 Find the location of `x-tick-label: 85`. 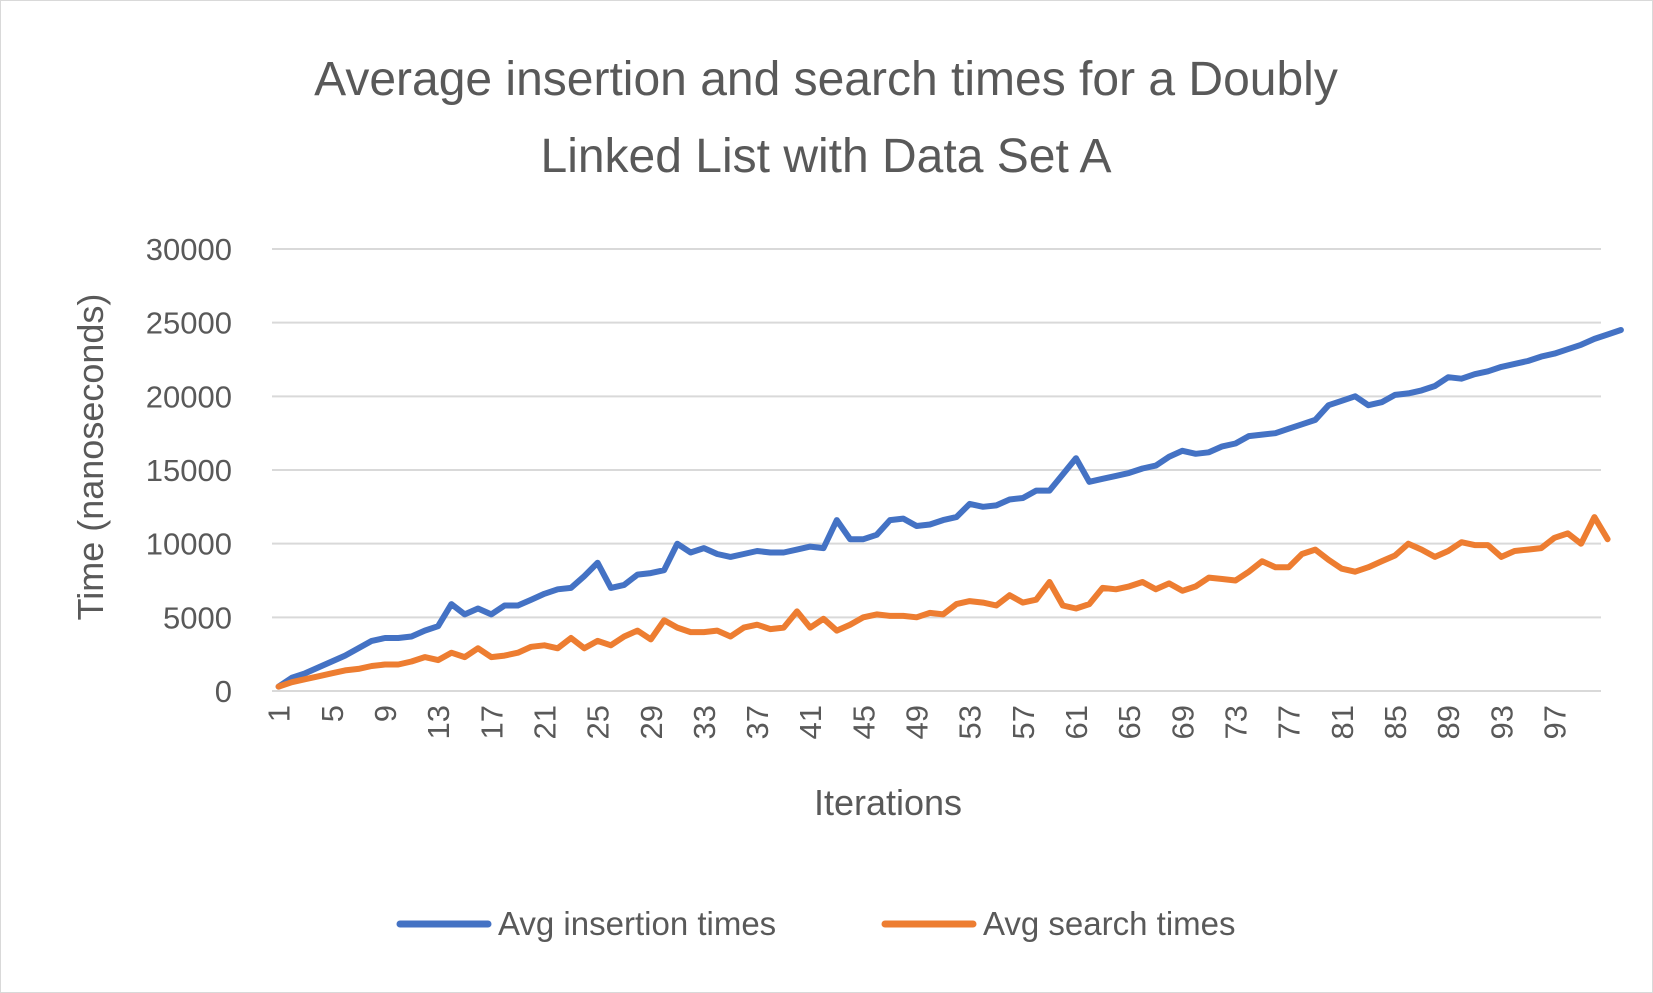

x-tick-label: 85 is located at coordinates (1395, 722).